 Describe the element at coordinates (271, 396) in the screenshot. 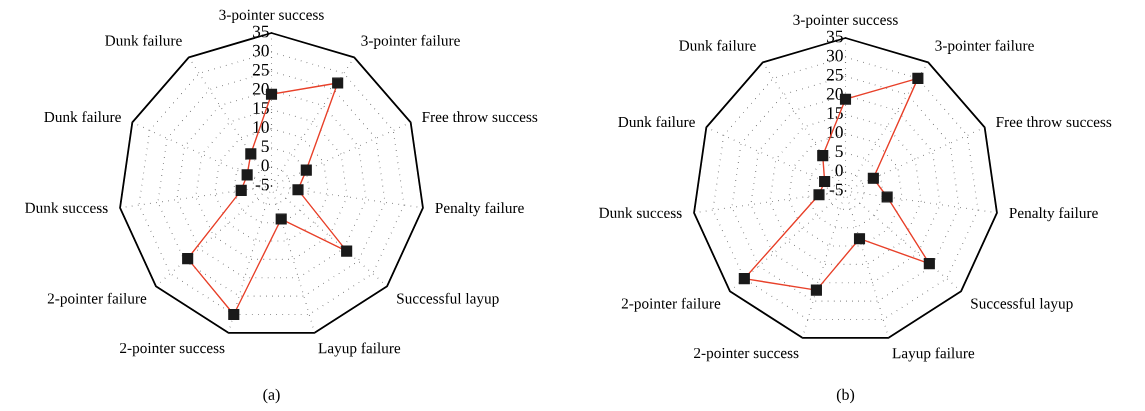

I see `text: (a)` at that location.